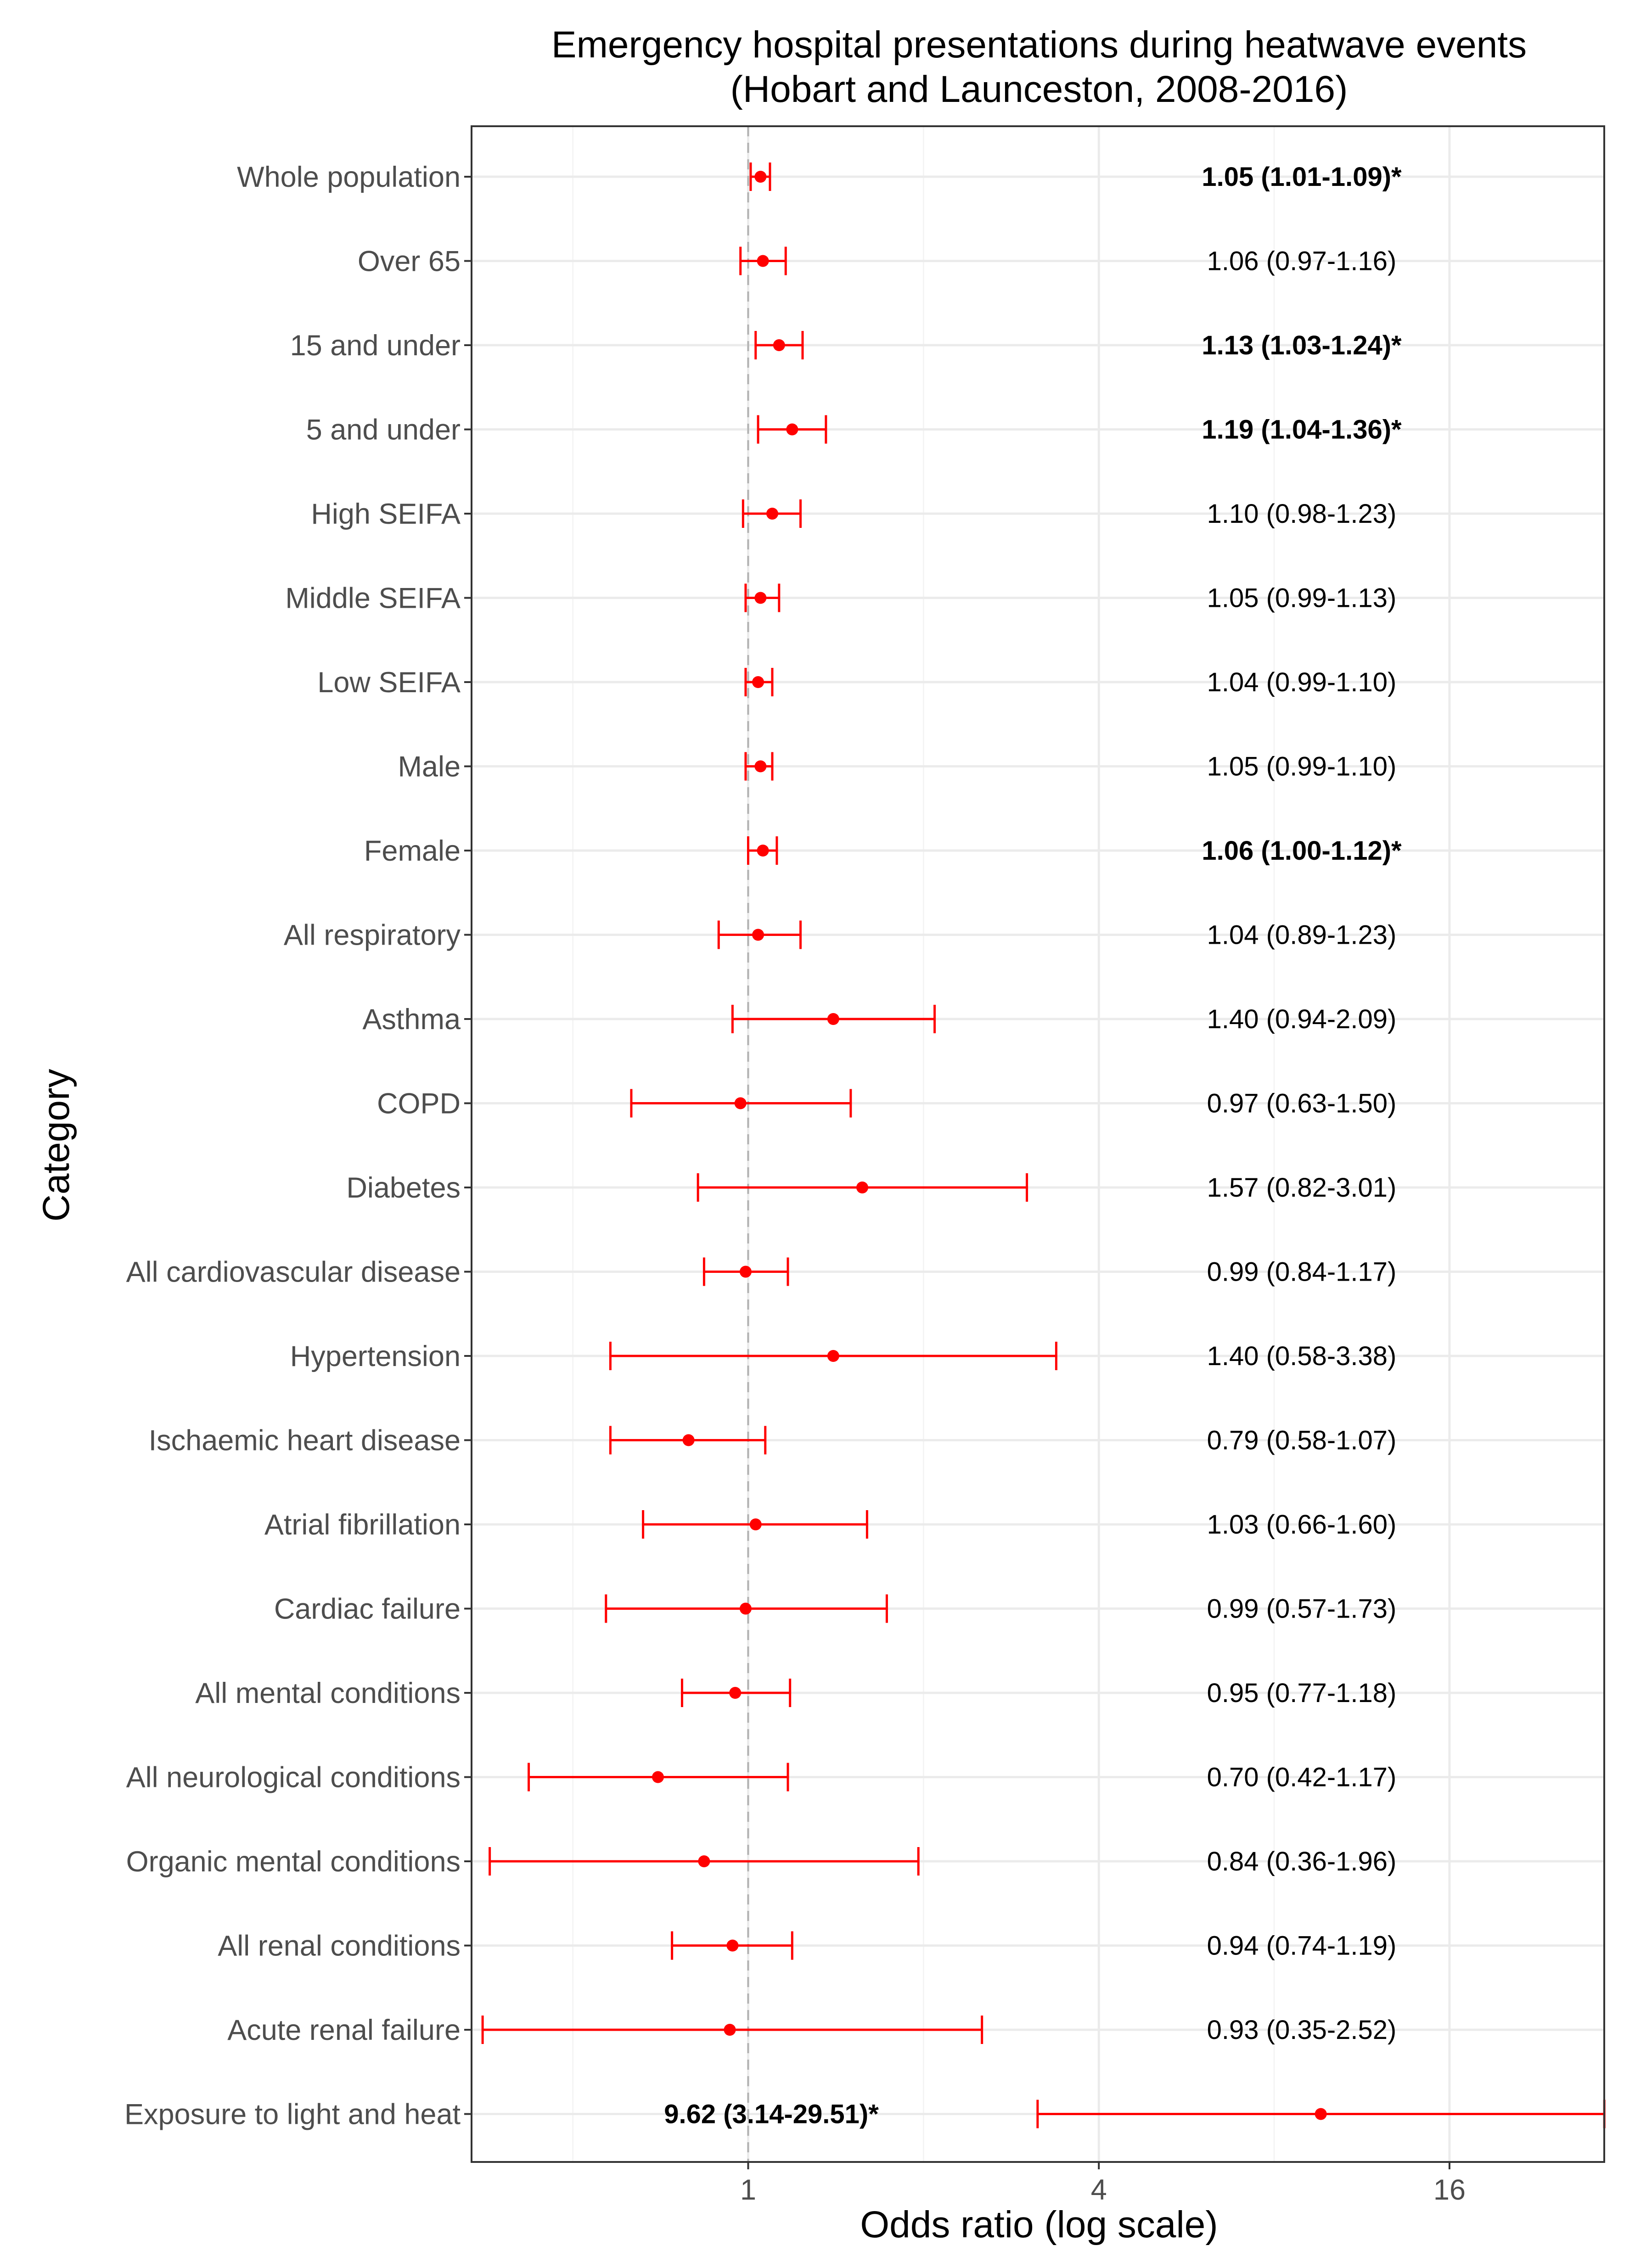 Image resolution: width=1635 pixels, height=2268 pixels. What do you see at coordinates (1302, 1104) in the screenshot?
I see `estimate-label: 0.97 (0.63-1.50)` at bounding box center [1302, 1104].